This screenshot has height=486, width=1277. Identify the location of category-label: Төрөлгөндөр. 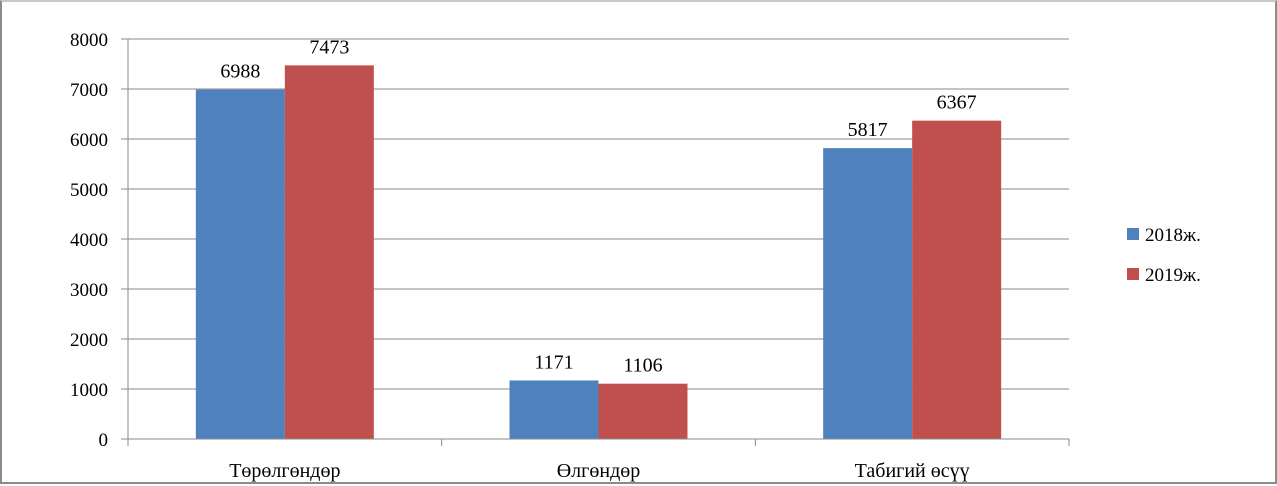
(284, 471).